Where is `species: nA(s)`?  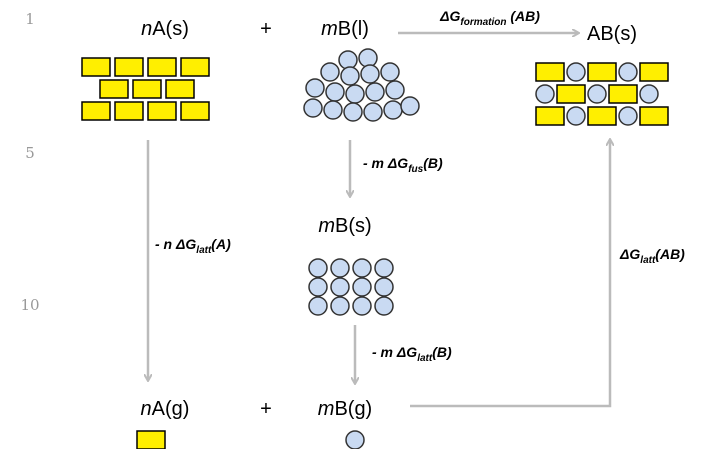
species: nA(s) is located at coordinates (165, 29).